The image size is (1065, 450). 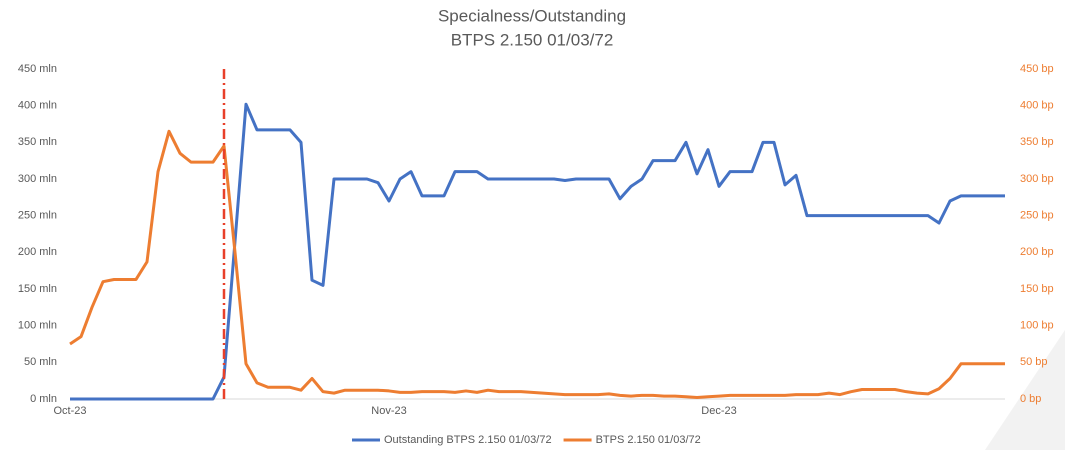 What do you see at coordinates (388, 411) in the screenshot?
I see `x-tick-label: Nov-23` at bounding box center [388, 411].